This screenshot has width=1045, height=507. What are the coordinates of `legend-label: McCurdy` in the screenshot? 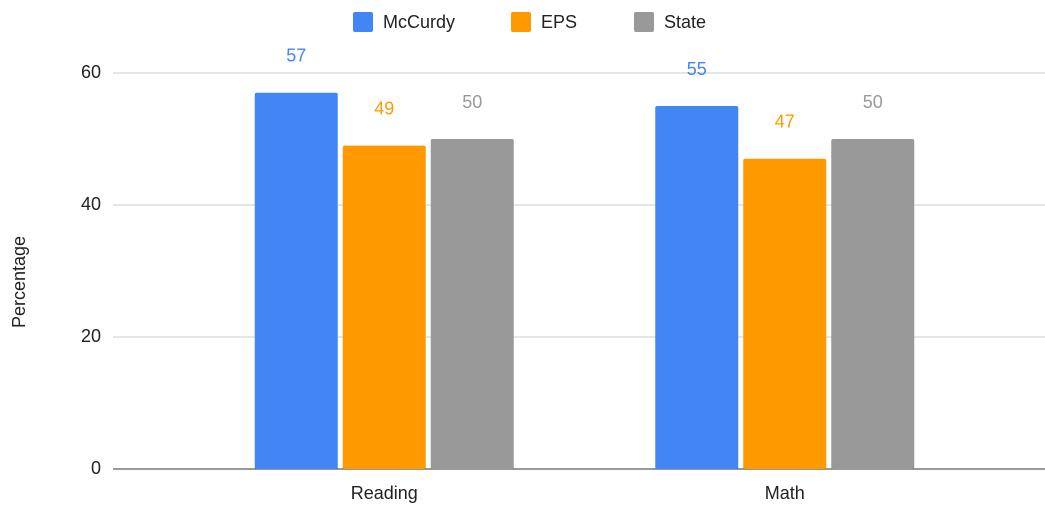 It's located at (419, 22).